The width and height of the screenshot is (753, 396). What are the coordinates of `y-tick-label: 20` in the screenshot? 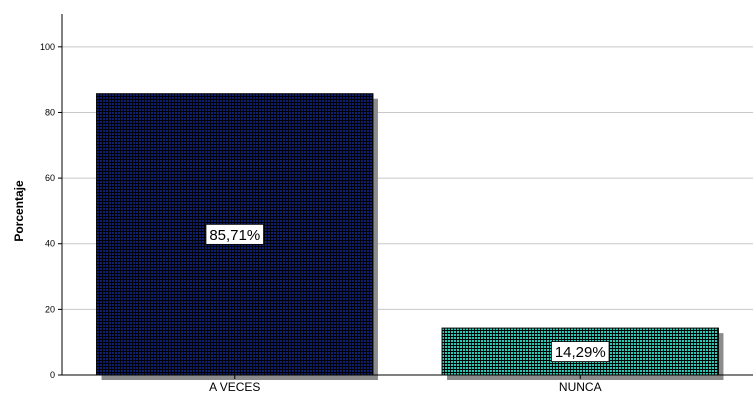 It's located at (50, 309).